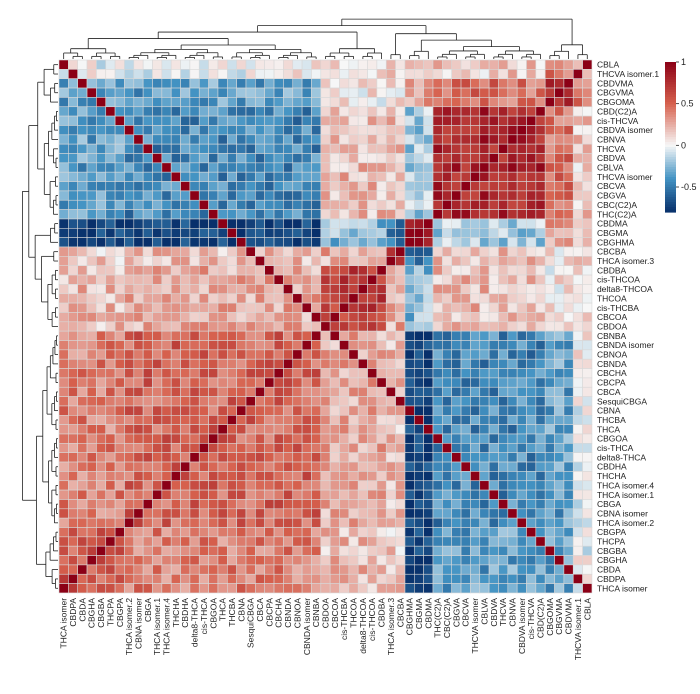 The image size is (700, 694). Describe the element at coordinates (213, 613) in the screenshot. I see `column-label: CBGOA` at that location.